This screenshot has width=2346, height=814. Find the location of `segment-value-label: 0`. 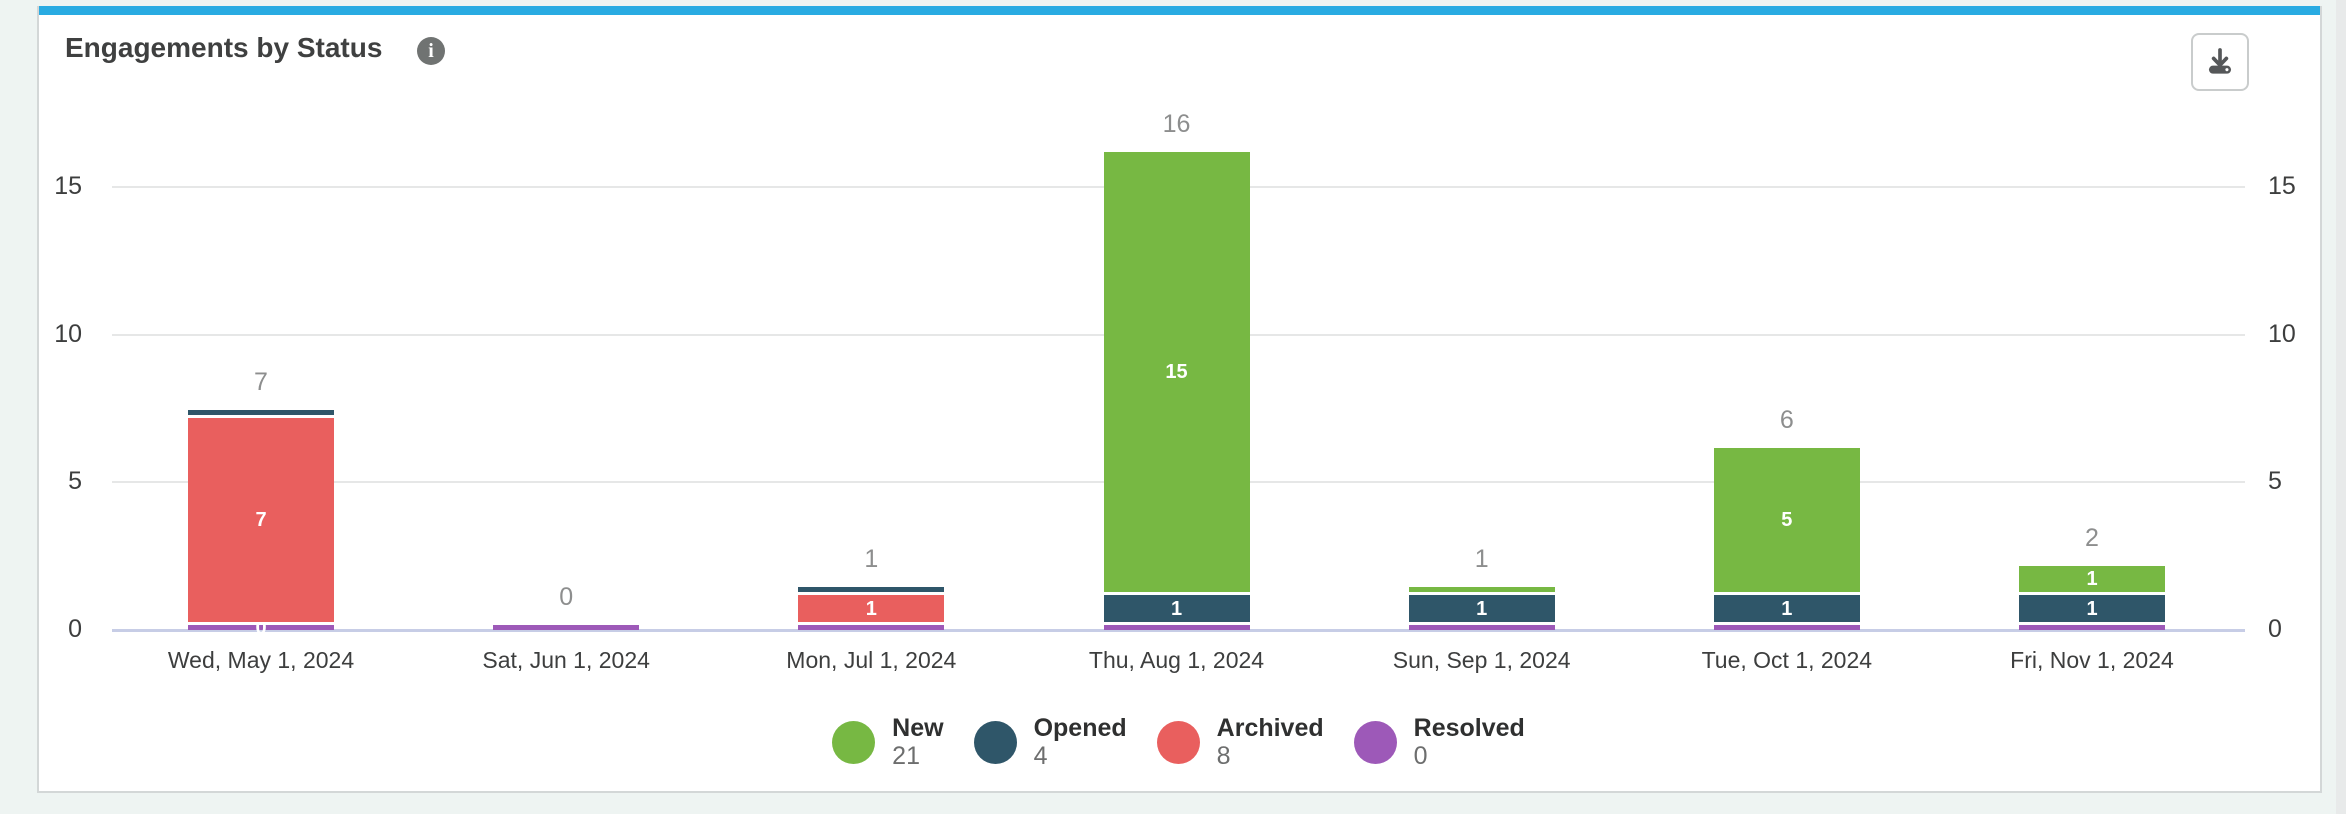

segment-value-label: 0 is located at coordinates (261, 627).